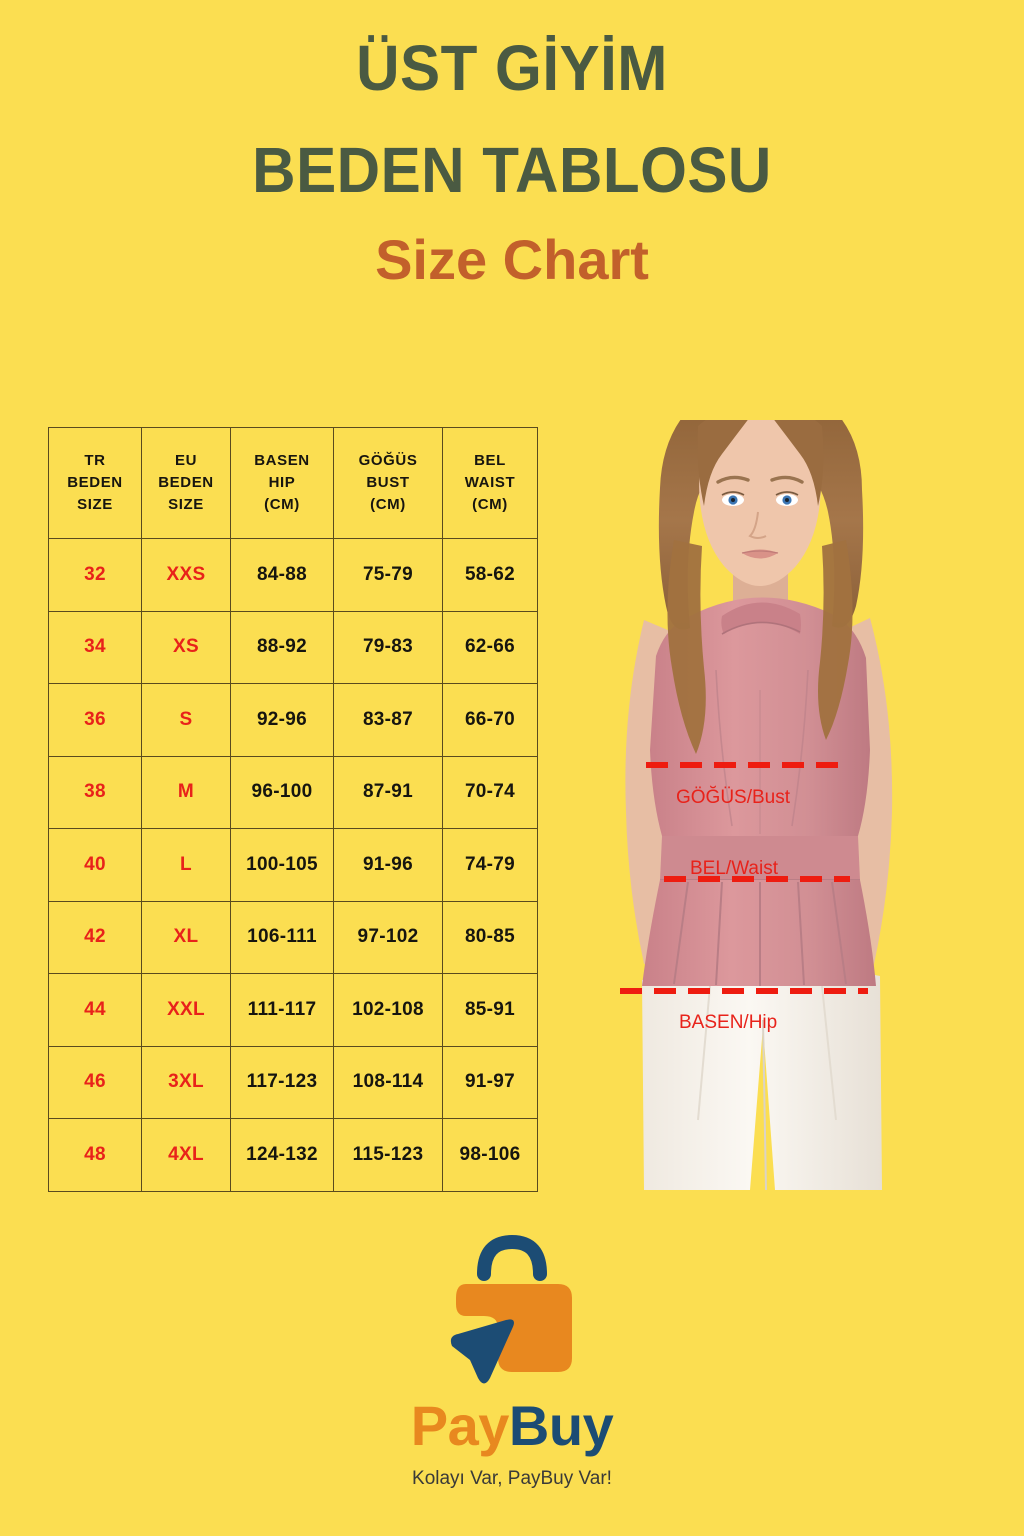 The height and width of the screenshot is (1536, 1024). Describe the element at coordinates (95, 720) in the screenshot. I see `cell-tr-size: 36` at that location.